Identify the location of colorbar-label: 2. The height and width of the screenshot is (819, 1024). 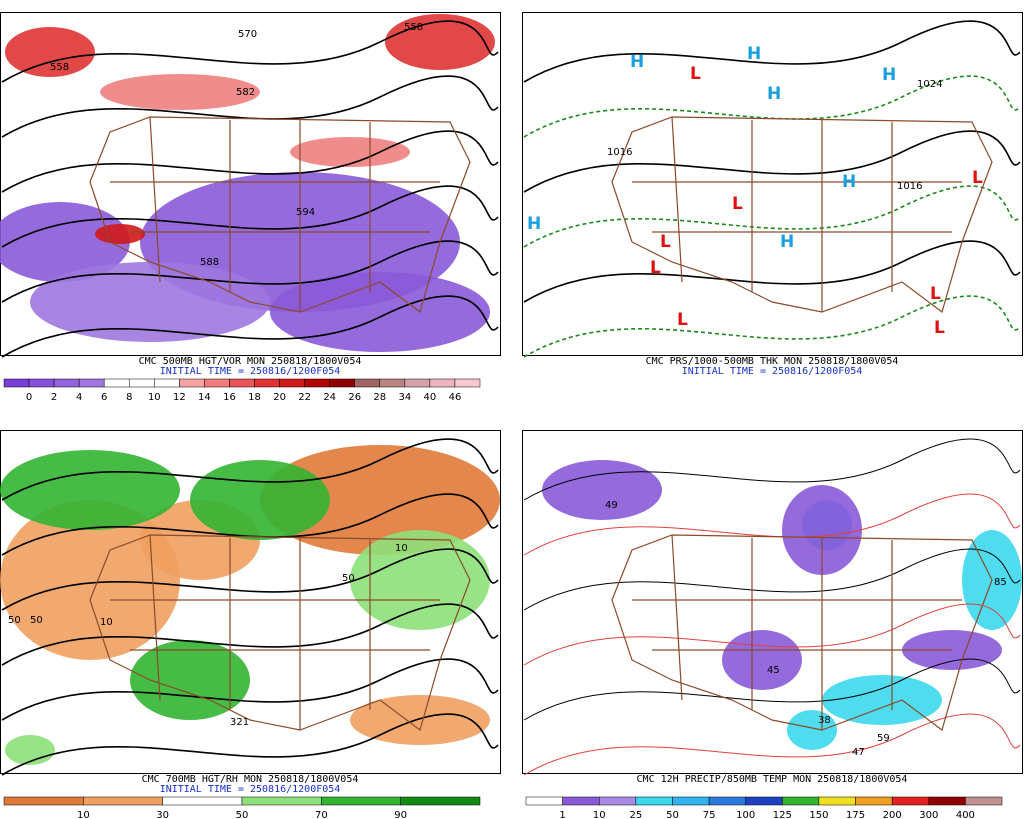
(54, 397).